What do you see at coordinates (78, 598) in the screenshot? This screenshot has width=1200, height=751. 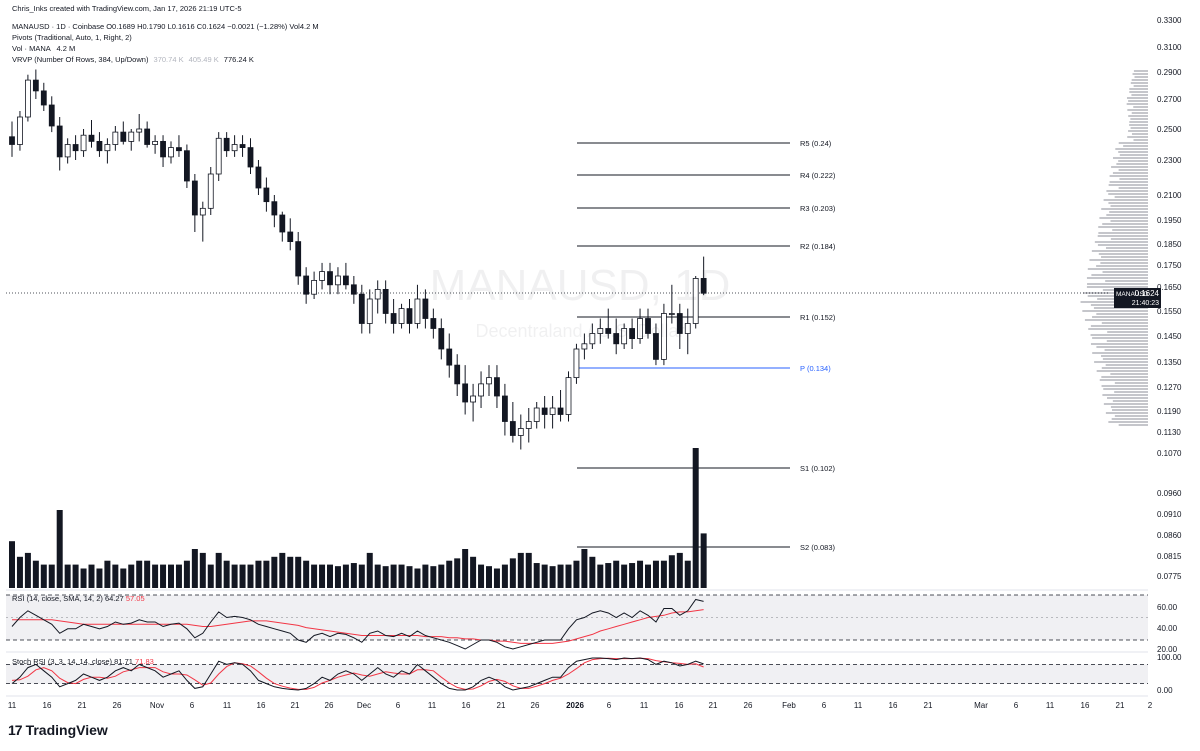 I see `rsi-legend: RSI (14, close, SMA, 14, 2) 64.27 57.05` at bounding box center [78, 598].